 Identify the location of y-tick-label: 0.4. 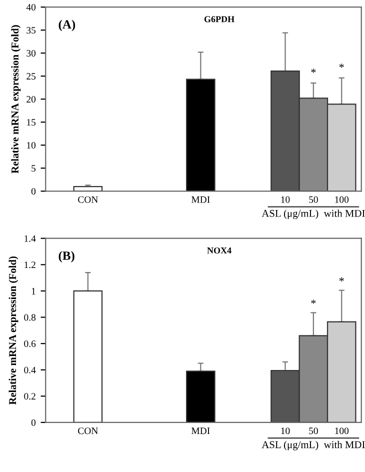
(30, 370).